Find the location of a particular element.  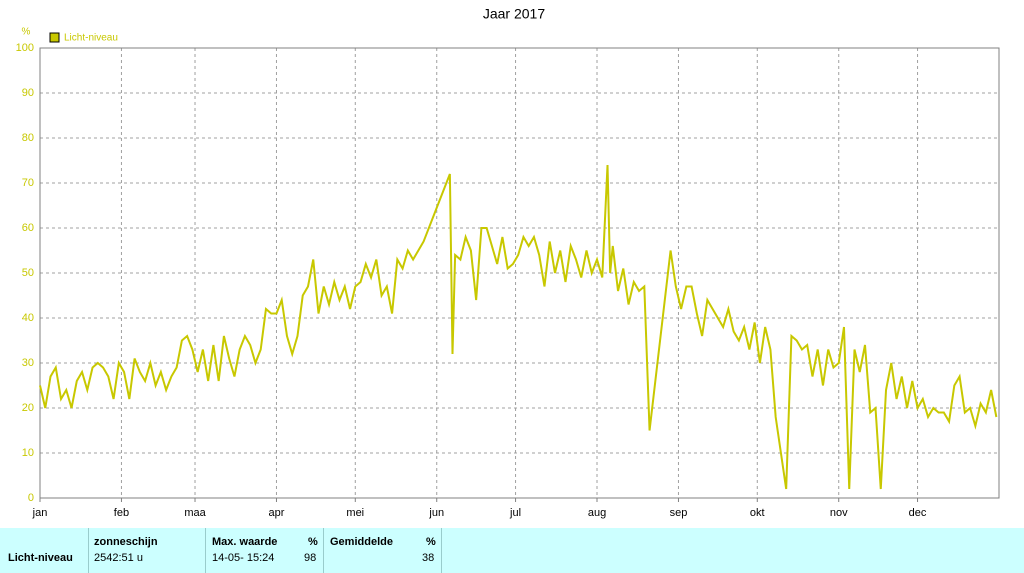

x-tick-label: maa is located at coordinates (195, 513).